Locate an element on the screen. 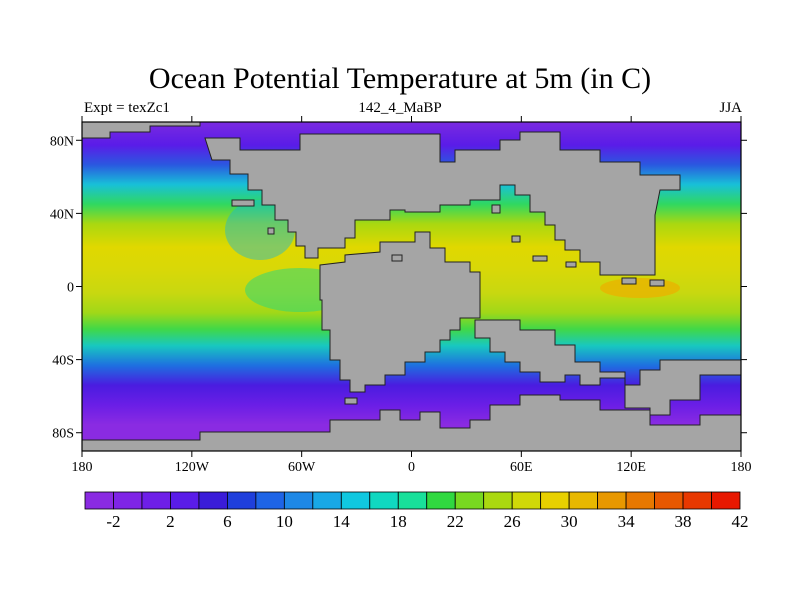 This screenshot has width=800, height=600. colorbar-label: 22 is located at coordinates (455, 521).